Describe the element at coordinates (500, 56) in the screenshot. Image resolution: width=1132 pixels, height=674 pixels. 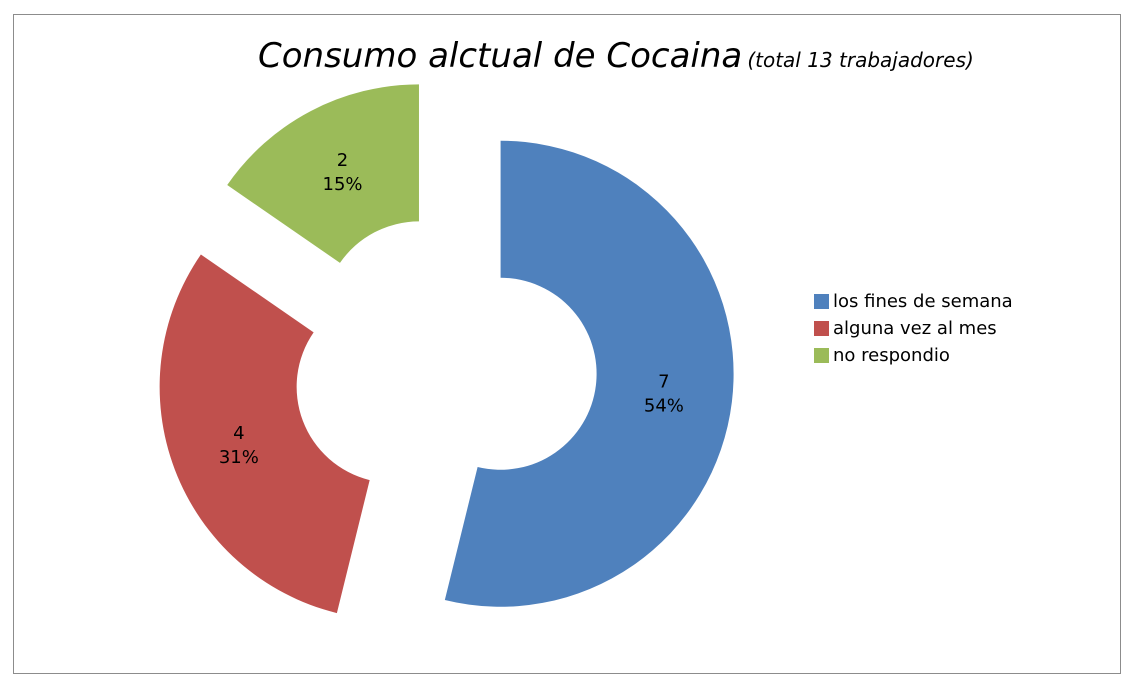
I see `chart-title-main: Consumo alctual de Cocaina` at that location.